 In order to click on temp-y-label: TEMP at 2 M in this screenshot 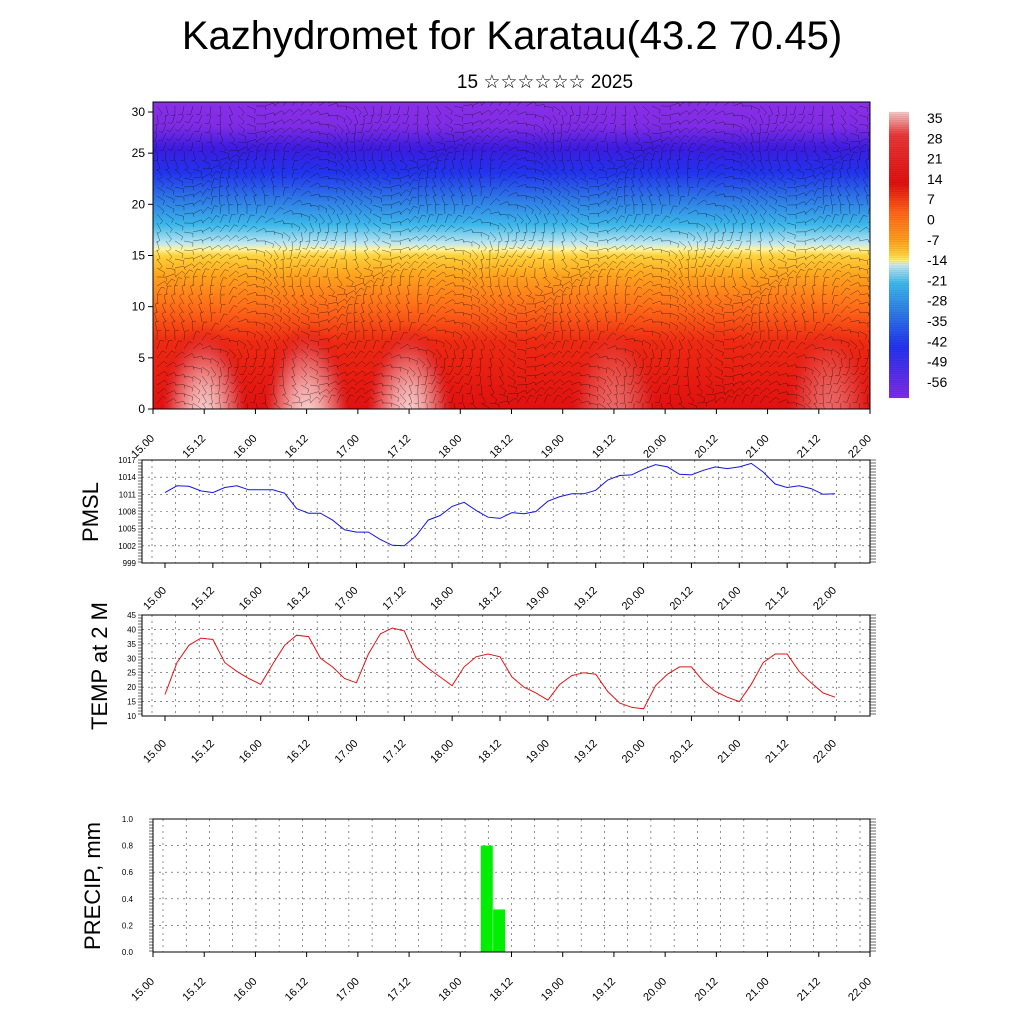, I will do `click(99, 666)`.